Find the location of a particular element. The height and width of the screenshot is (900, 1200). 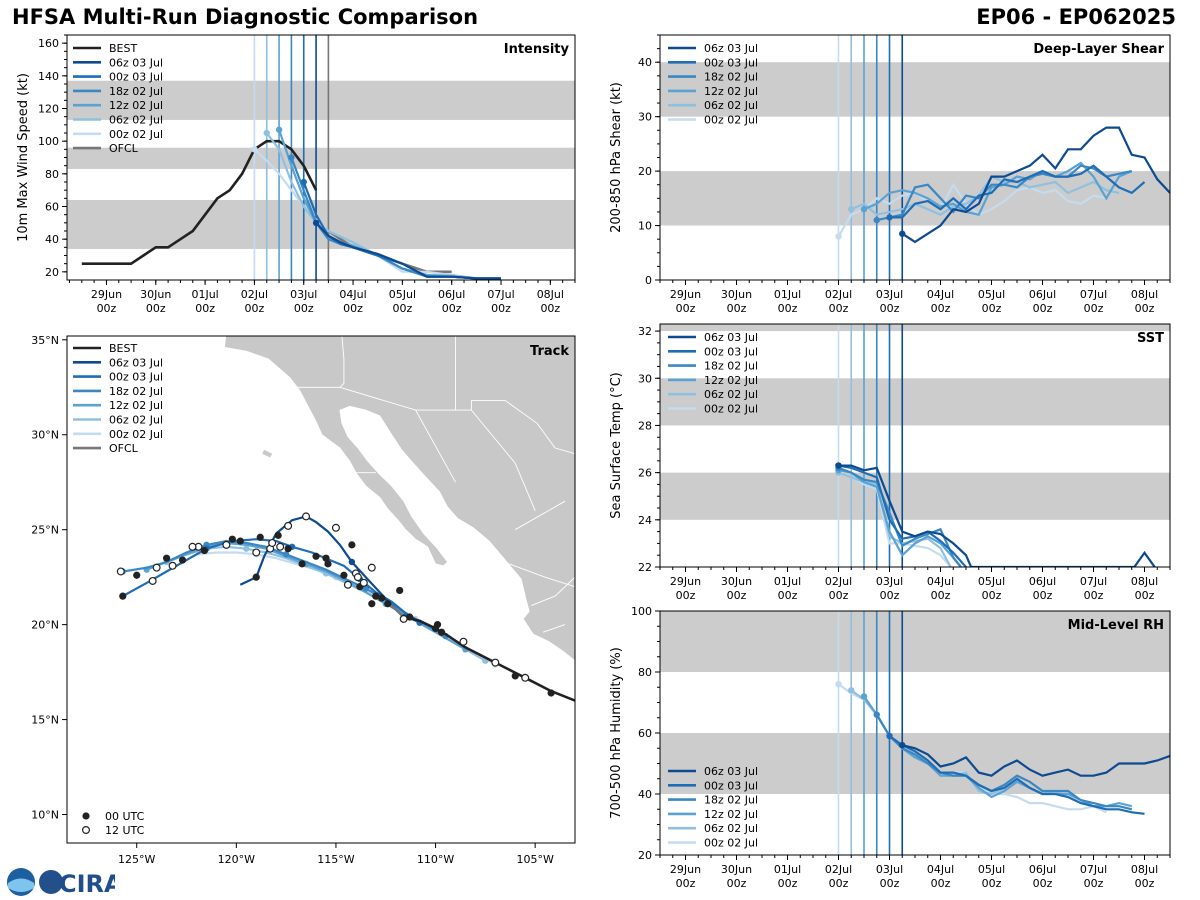

sst-xtick-day-label: 04Jul is located at coordinates (940, 581).